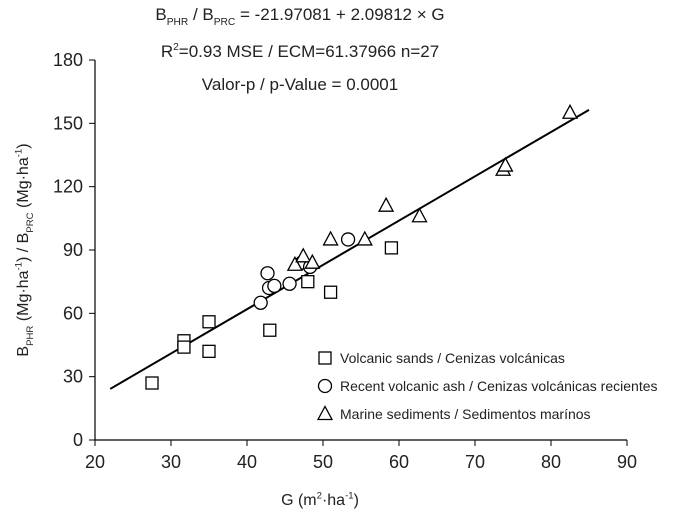 The image size is (687, 515). What do you see at coordinates (30, 336) in the screenshot?
I see `y-axis-label-part: PHR` at bounding box center [30, 336].